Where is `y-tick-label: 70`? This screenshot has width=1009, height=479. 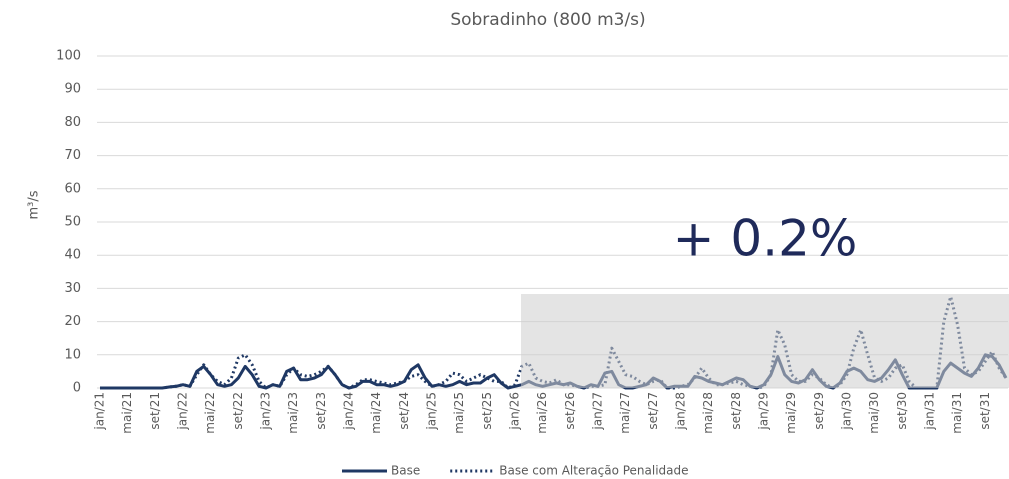 y-tick-label: 70 is located at coordinates (72, 155).